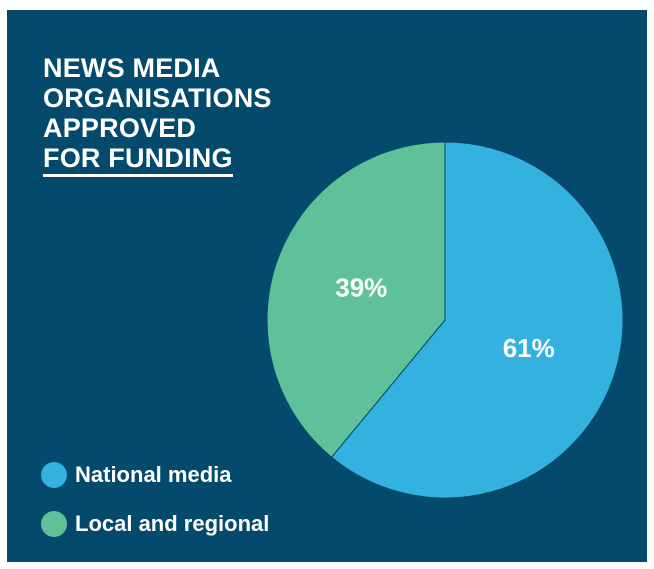  I want to click on title-line-4: FOR FUNDING, so click(138, 160).